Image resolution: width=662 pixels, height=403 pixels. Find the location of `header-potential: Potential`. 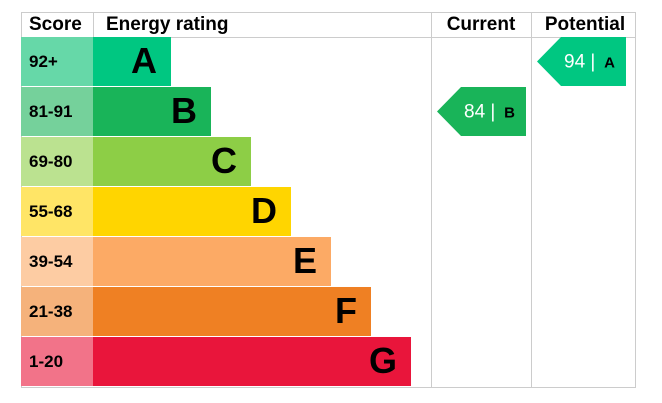

header-potential: Potential is located at coordinates (585, 24).